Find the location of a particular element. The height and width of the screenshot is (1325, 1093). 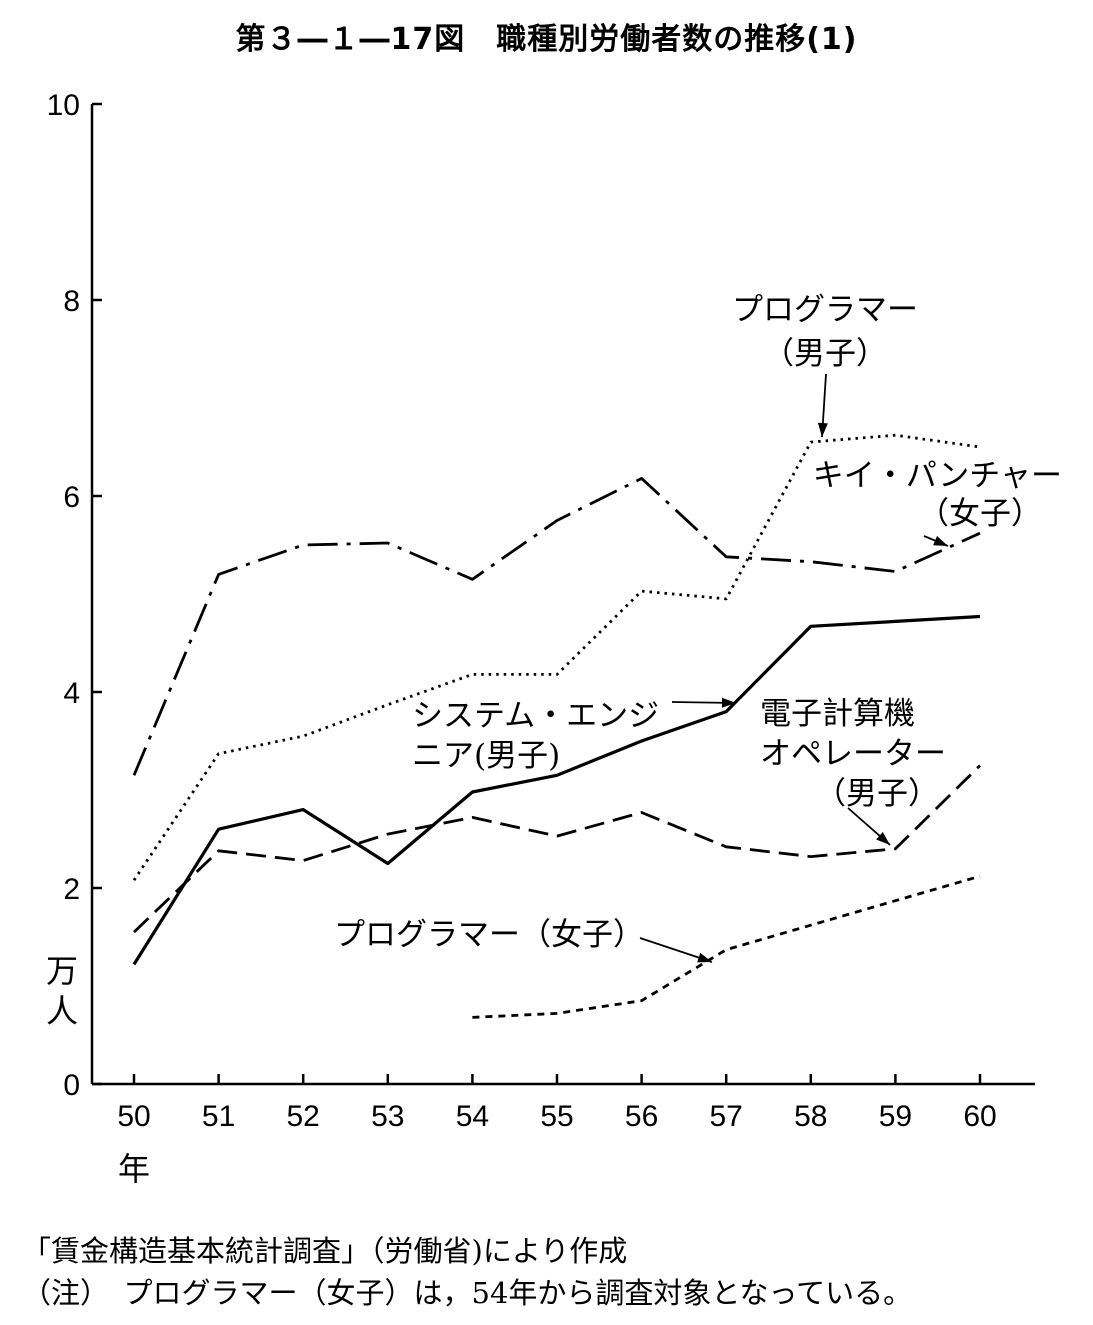

y-tick-label: 0 is located at coordinates (71, 1085).